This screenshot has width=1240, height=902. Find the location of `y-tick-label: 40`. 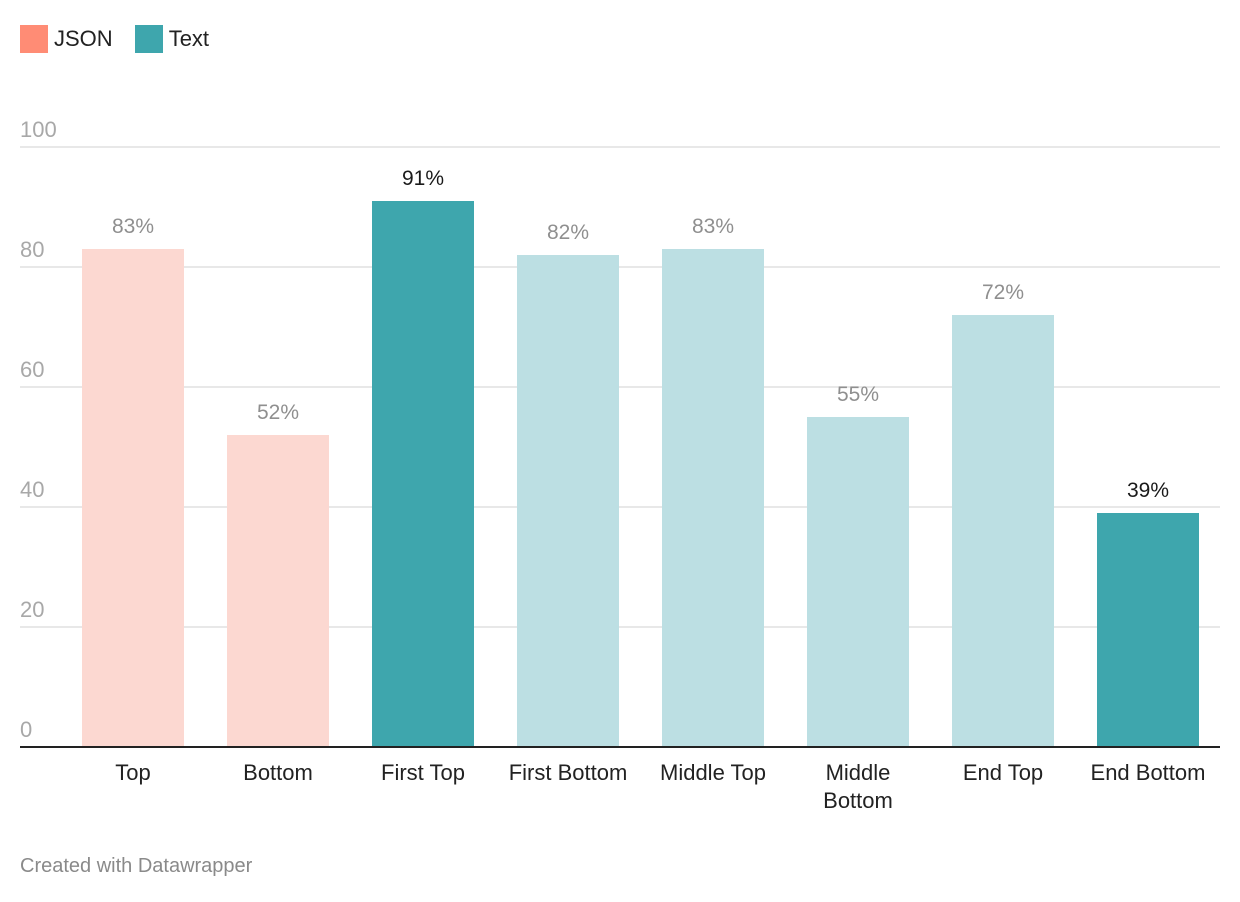

y-tick-label: 40 is located at coordinates (32, 489).